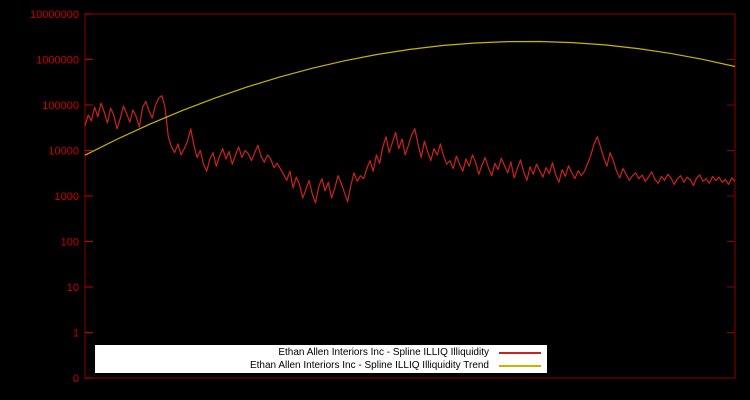 The height and width of the screenshot is (400, 750). What do you see at coordinates (520, 365) in the screenshot?
I see `legend-line-sample-yellow` at bounding box center [520, 365].